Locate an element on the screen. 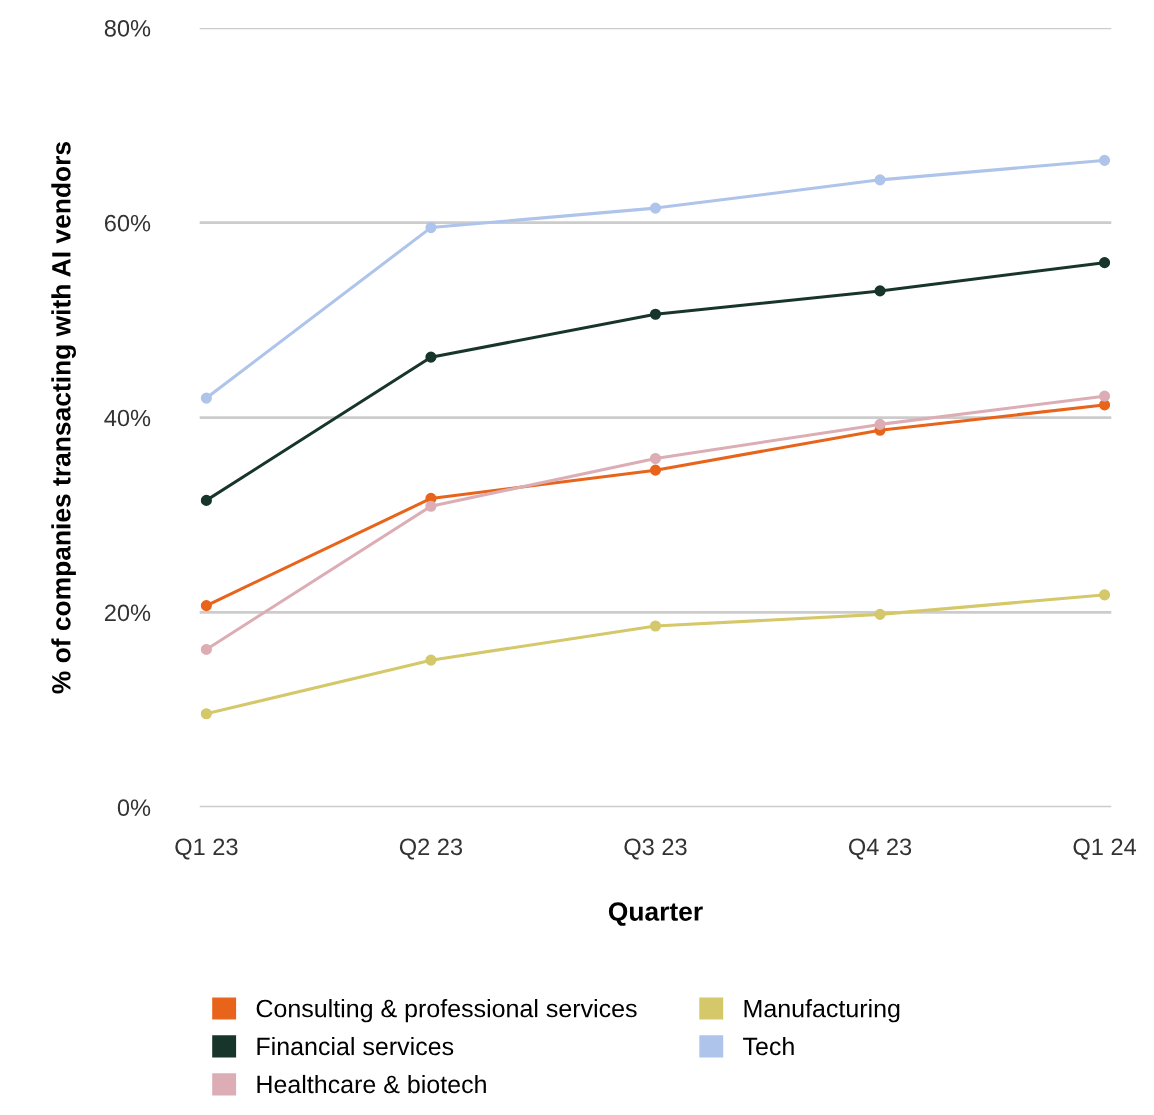  y-tick-label: 80% is located at coordinates (127, 28).